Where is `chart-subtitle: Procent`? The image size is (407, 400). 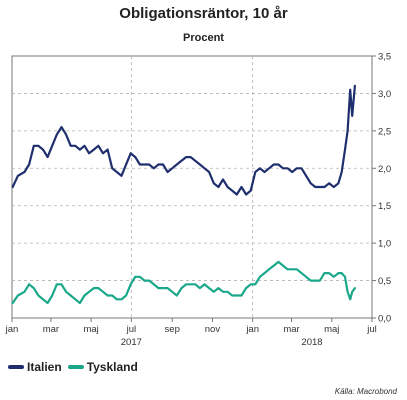 chart-subtitle: Procent is located at coordinates (203, 38).